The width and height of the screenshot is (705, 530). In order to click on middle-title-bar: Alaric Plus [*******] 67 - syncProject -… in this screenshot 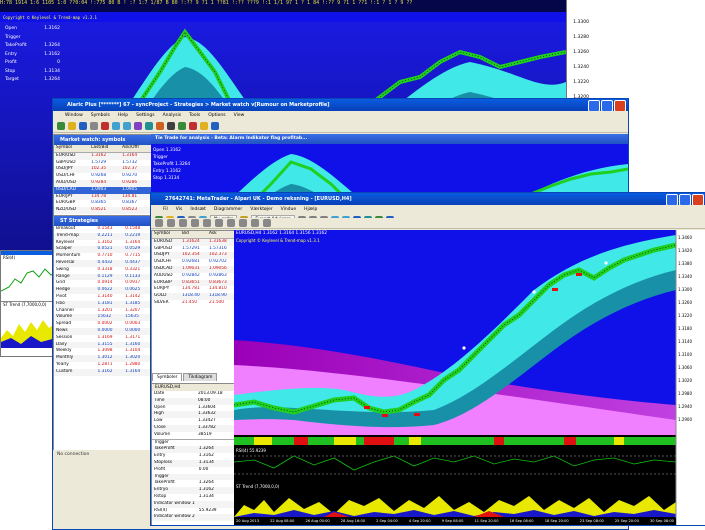, I will do `click(340, 105)`.